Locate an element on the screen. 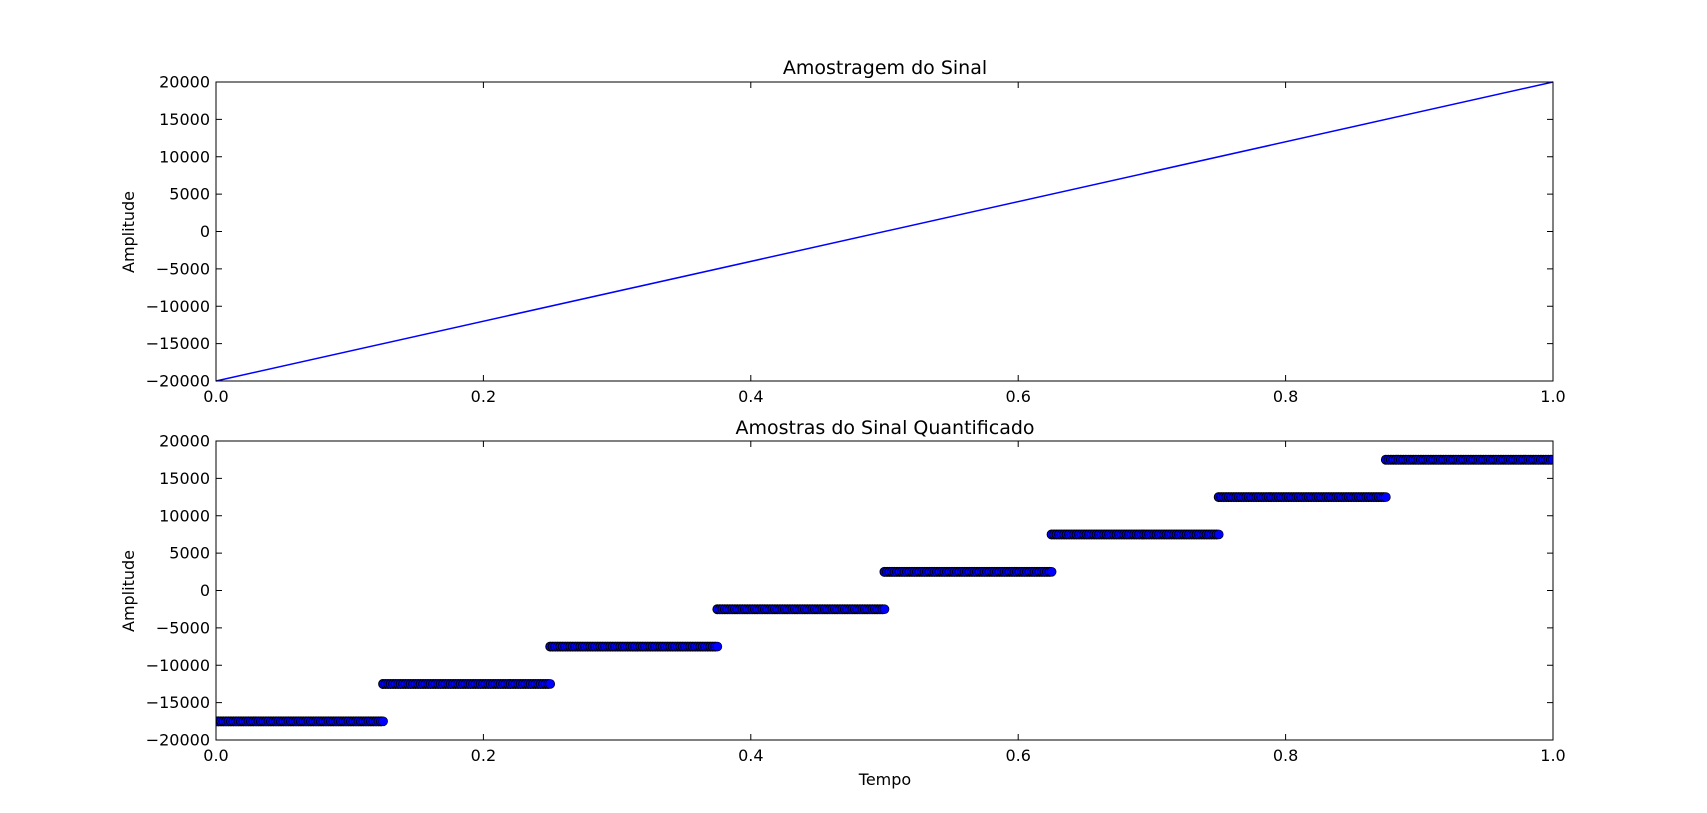 The image size is (1707, 813). chart-title: Amostras do Sinal Quantificado is located at coordinates (884, 428).